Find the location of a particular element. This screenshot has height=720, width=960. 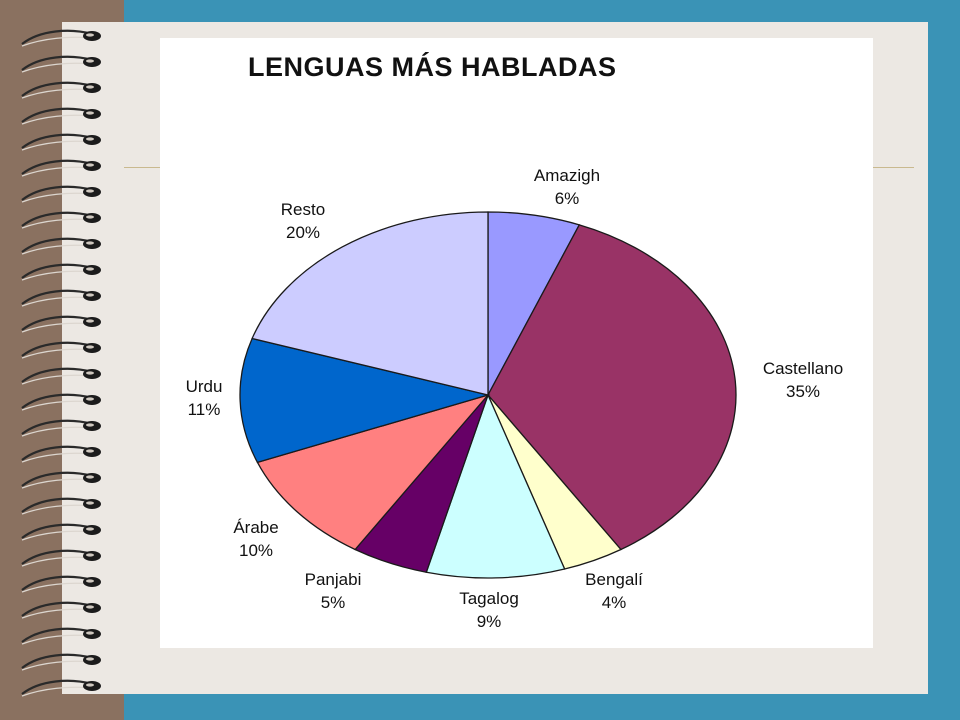

slice-label-name: Castellano is located at coordinates (803, 368).